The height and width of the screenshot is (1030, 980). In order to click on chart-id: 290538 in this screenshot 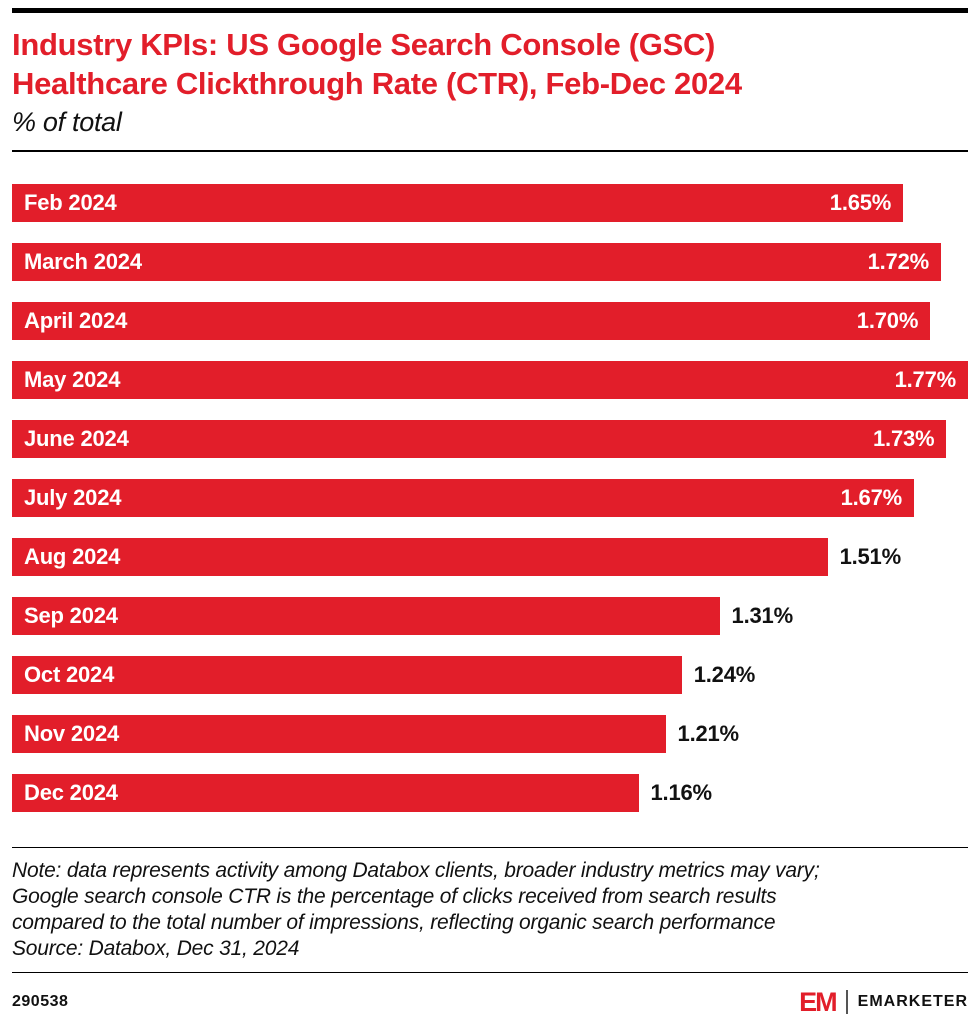, I will do `click(40, 1001)`.